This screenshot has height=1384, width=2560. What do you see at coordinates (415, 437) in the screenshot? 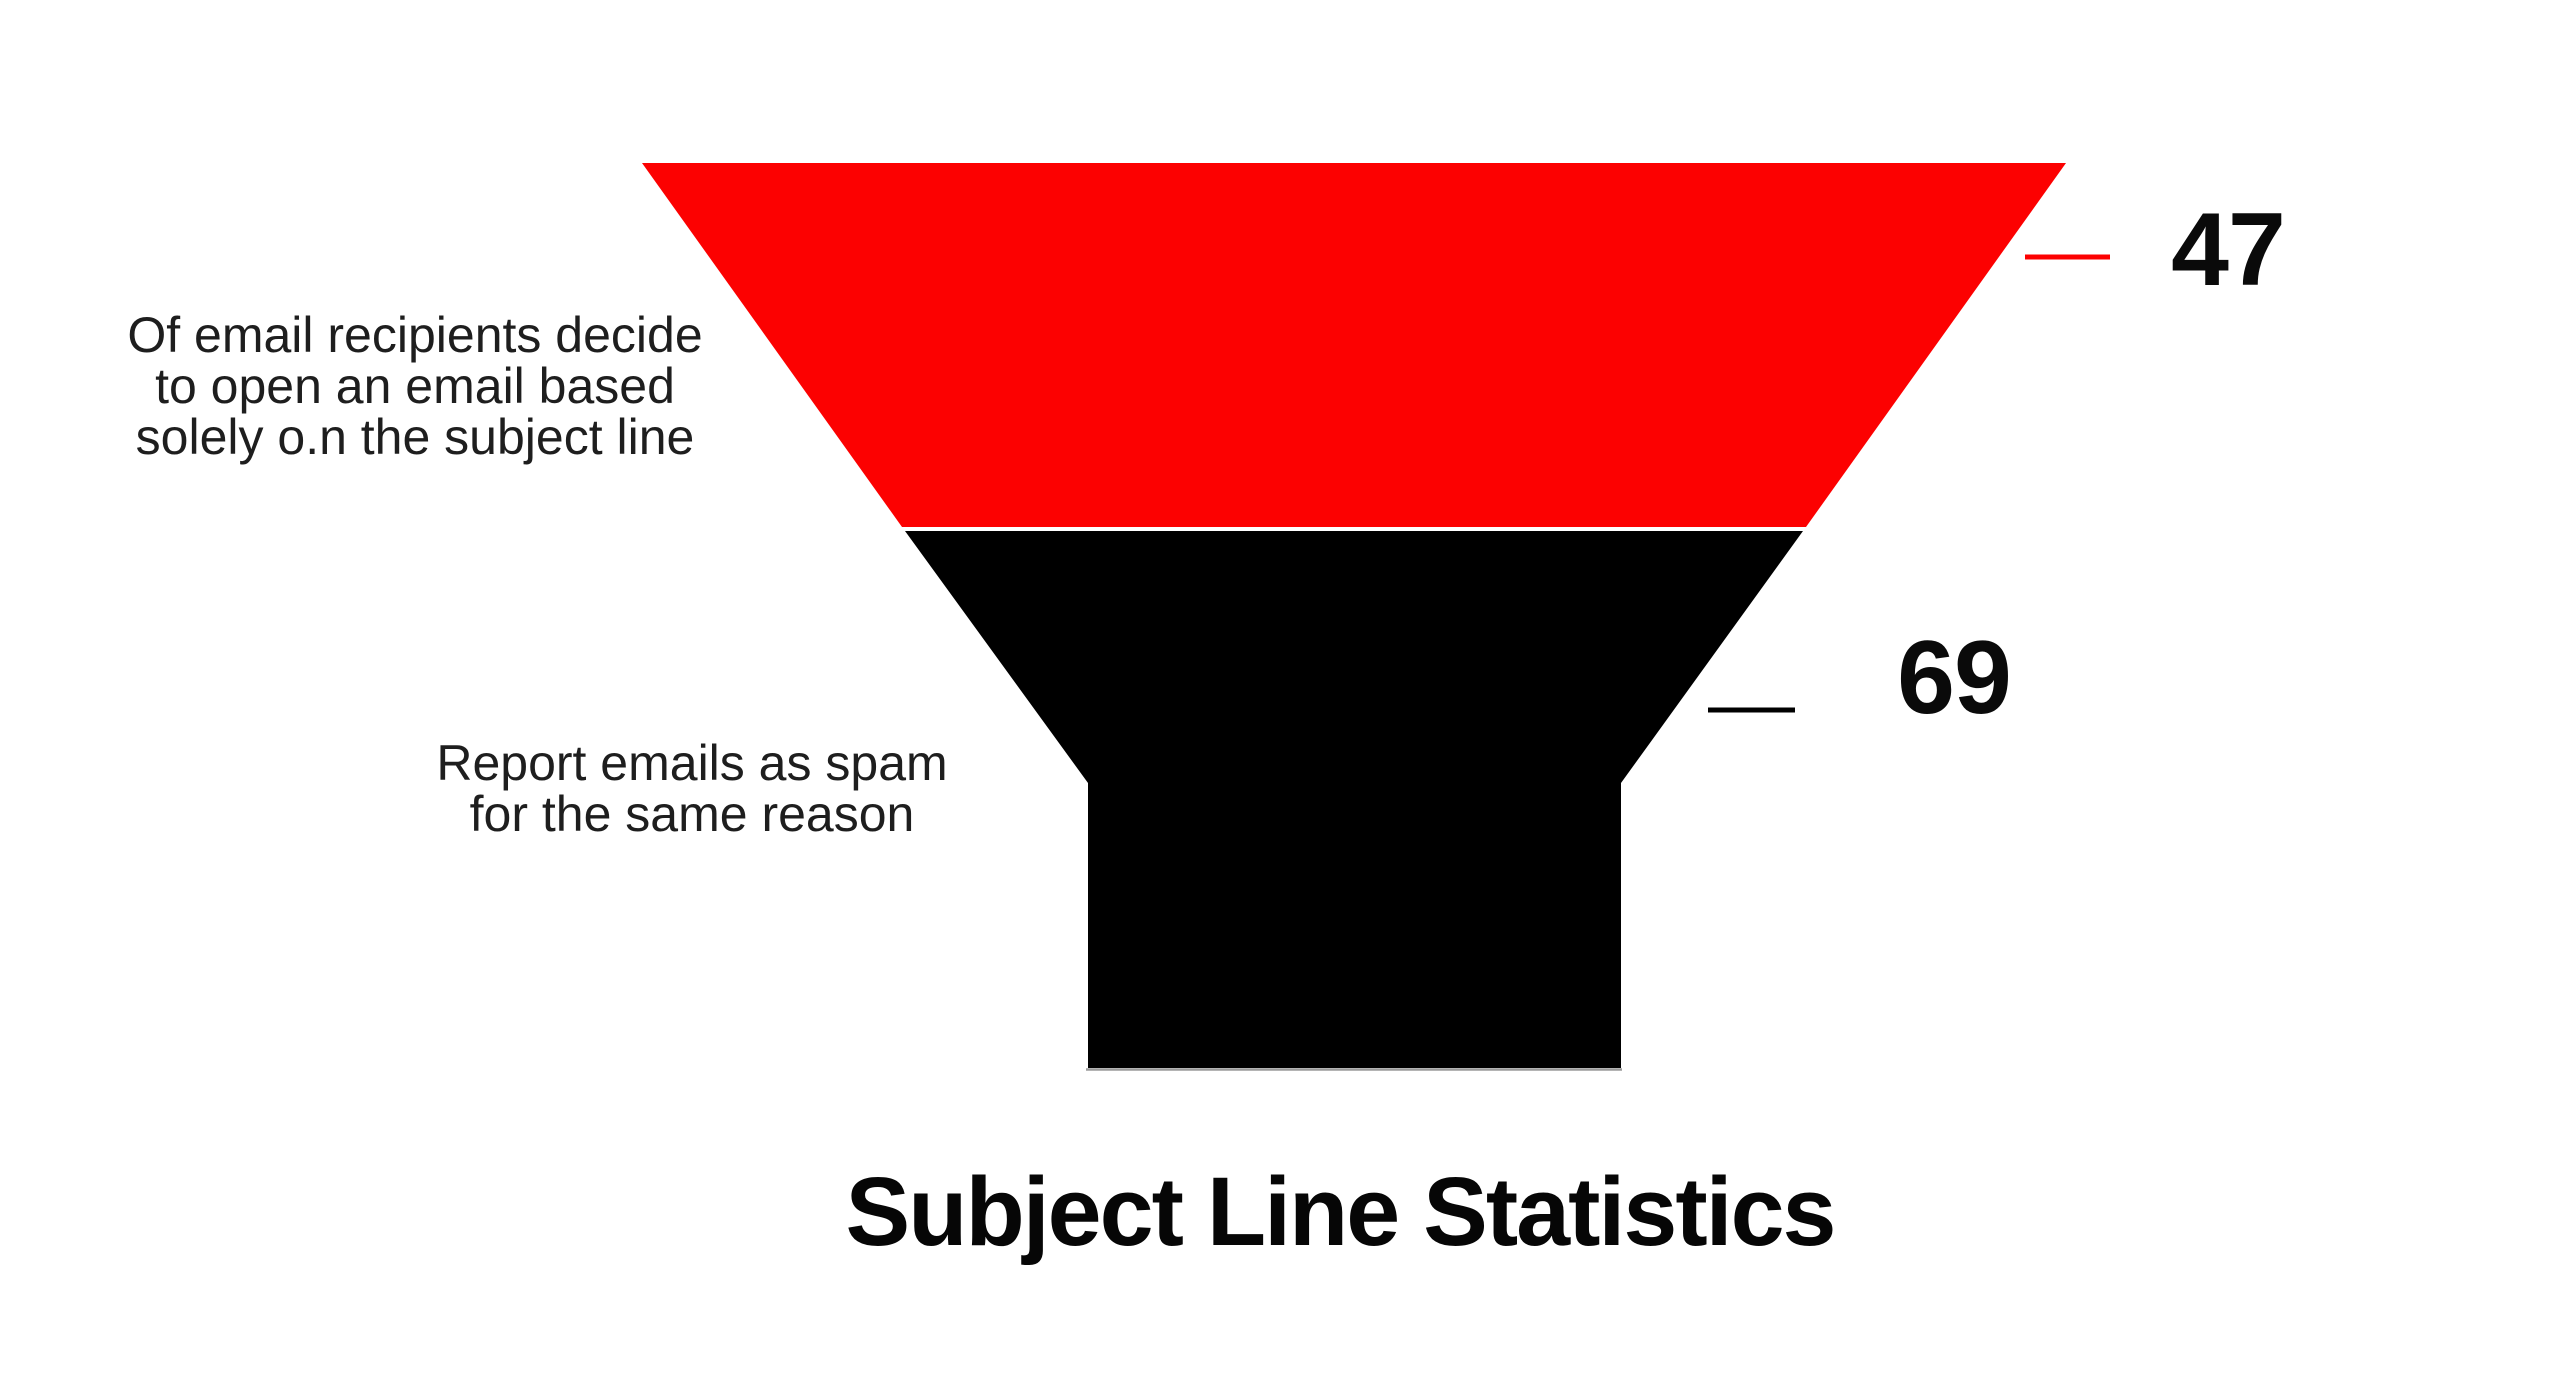
I see `stage-1-description-line-3: solely o.n the subject line` at bounding box center [415, 437].